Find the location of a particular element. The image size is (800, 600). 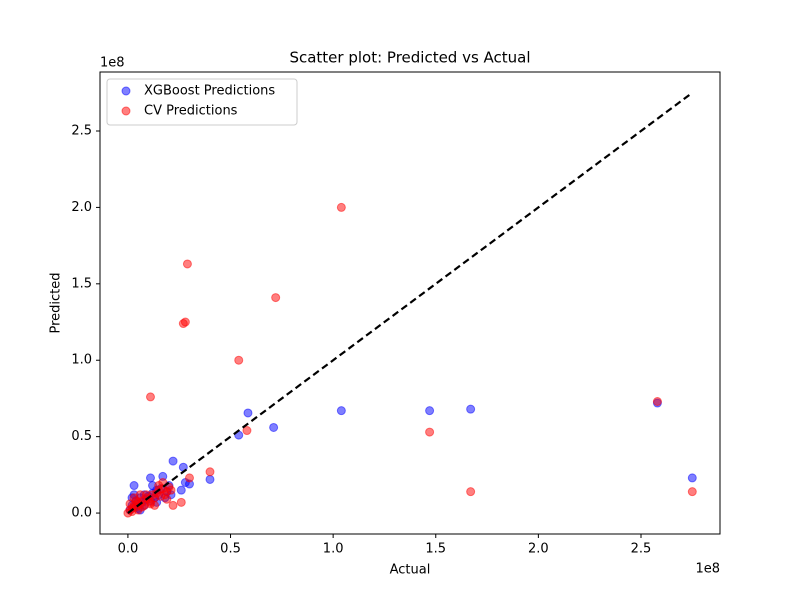

x-tick-label: 0.0 is located at coordinates (128, 549).